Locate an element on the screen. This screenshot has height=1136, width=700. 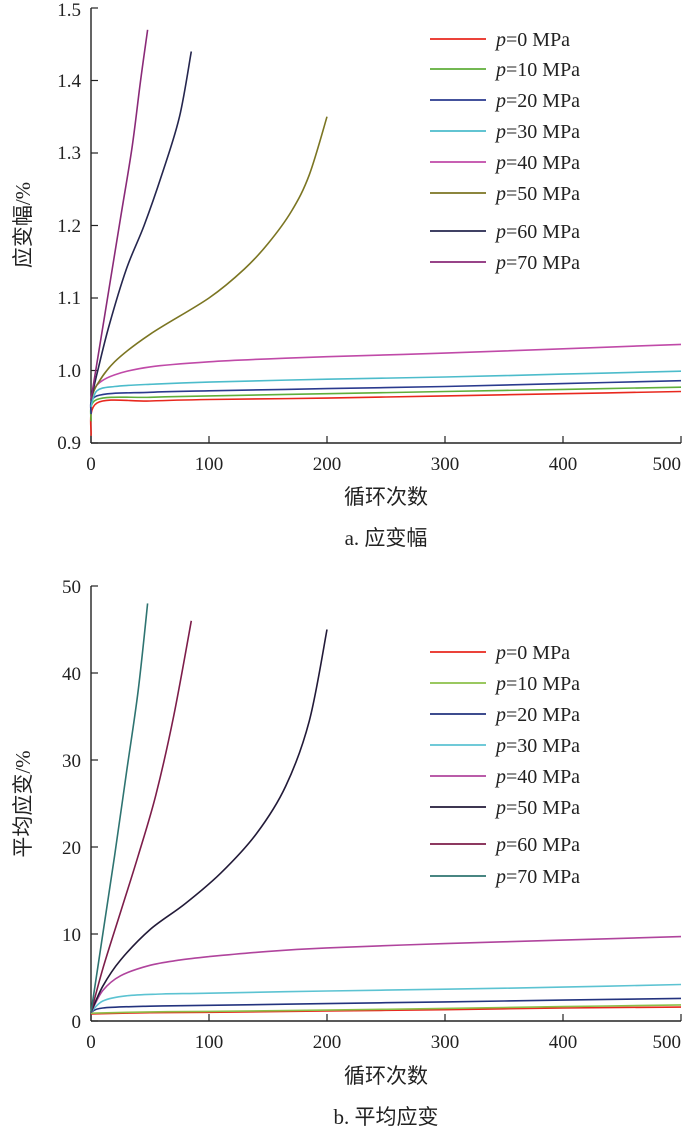
y-tick-label: 30 is located at coordinates (71, 761).